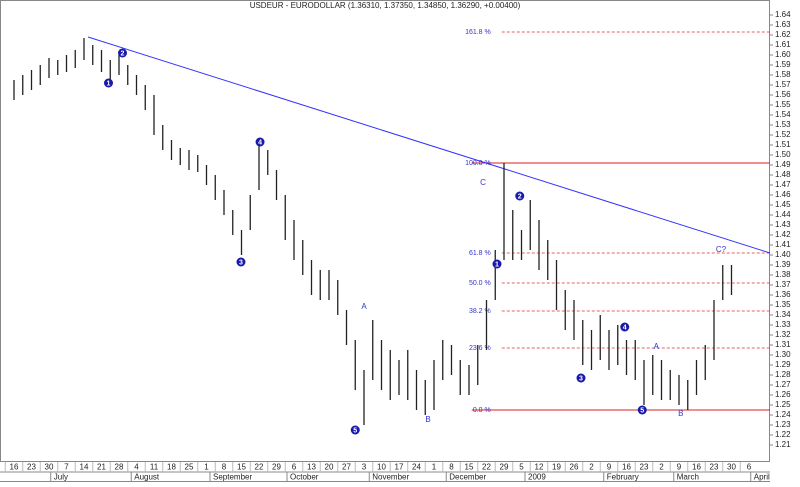  Describe the element at coordinates (721, 249) in the screenshot. I see `wave-label: C?` at that location.